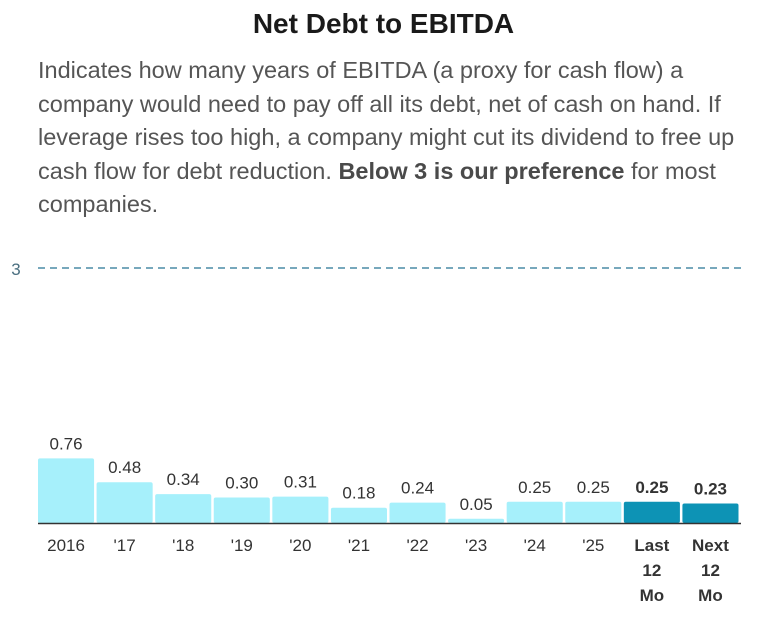 Image resolution: width=767 pixels, height=620 pixels. I want to click on value-label-4: 0.30, so click(241, 483).